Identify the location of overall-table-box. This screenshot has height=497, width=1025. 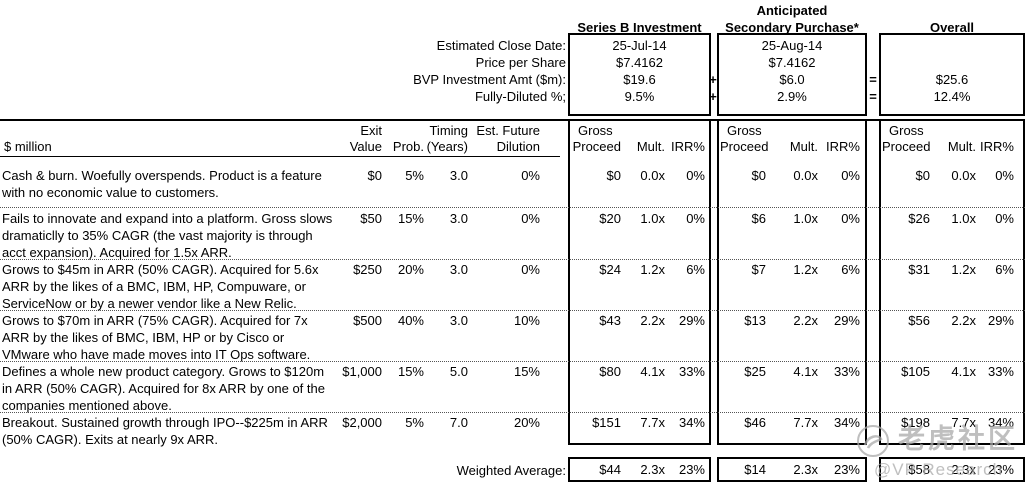
(952, 282).